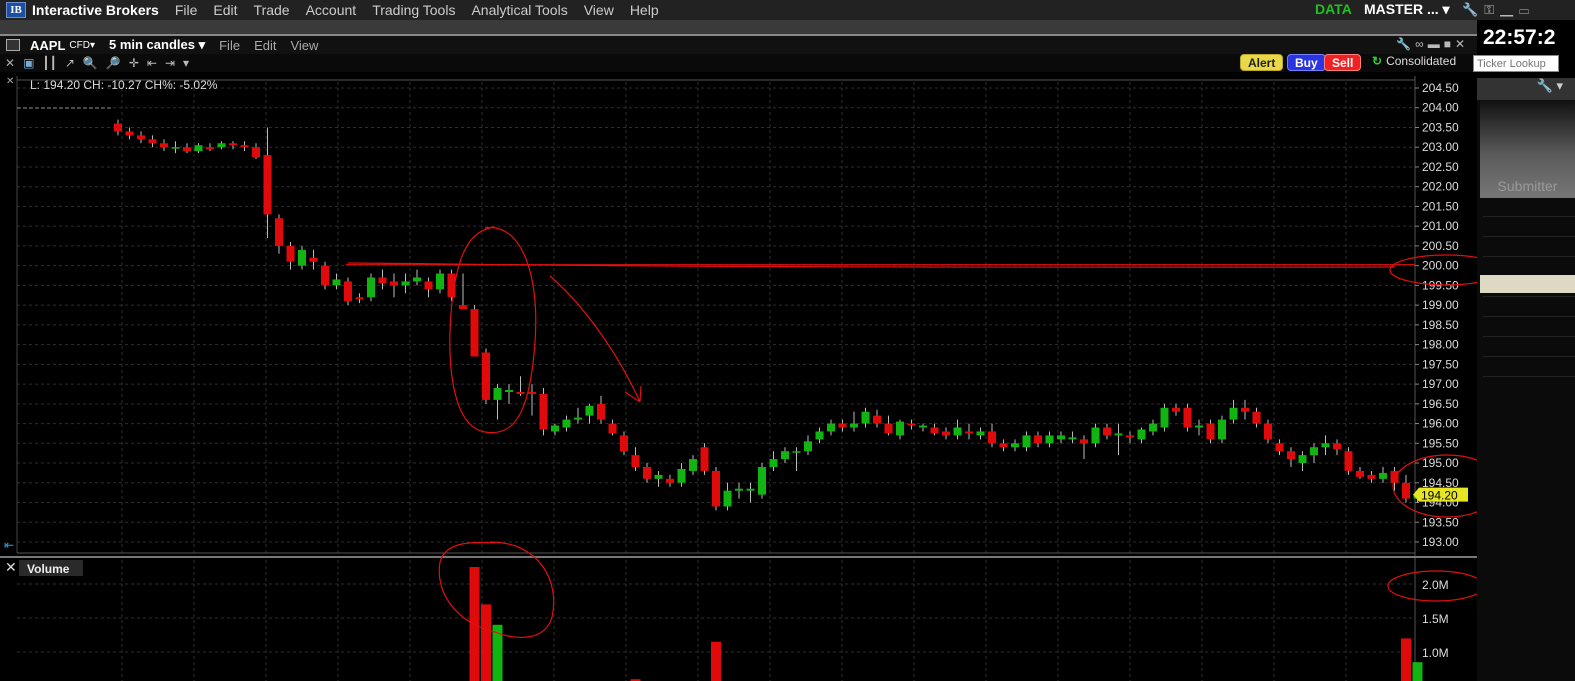  I want to click on menu-help: Help, so click(644, 10).